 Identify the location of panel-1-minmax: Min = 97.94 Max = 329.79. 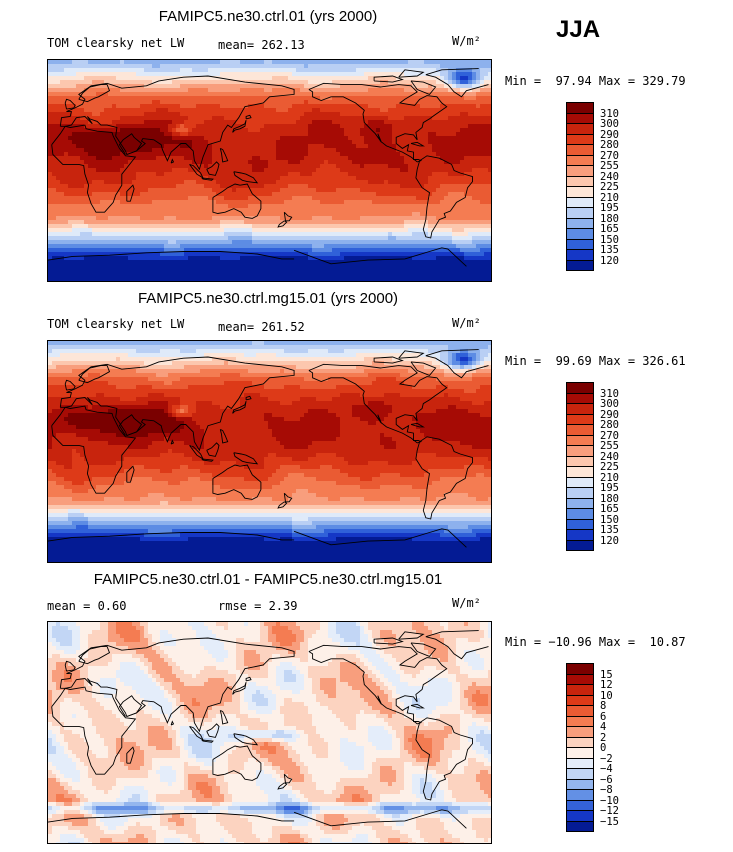
(595, 81).